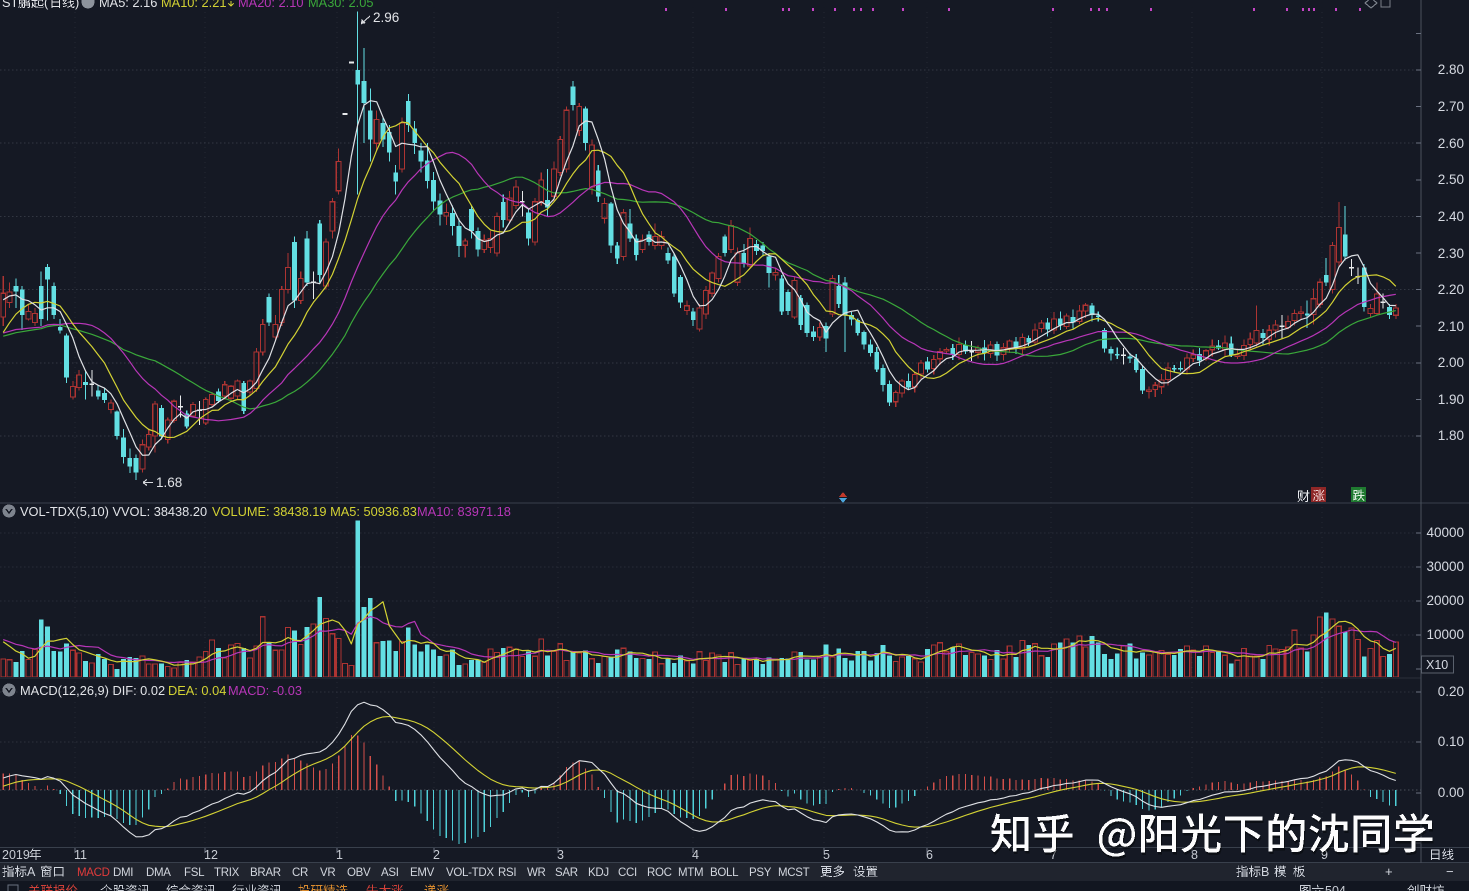  What do you see at coordinates (1053, 855) in the screenshot?
I see `svg-text: 7` at bounding box center [1053, 855].